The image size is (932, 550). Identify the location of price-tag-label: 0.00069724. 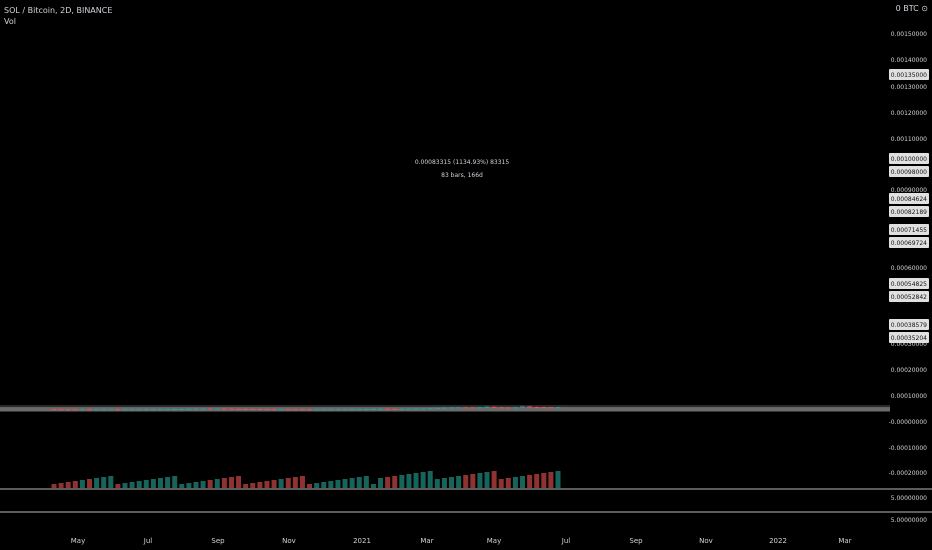
(909, 243).